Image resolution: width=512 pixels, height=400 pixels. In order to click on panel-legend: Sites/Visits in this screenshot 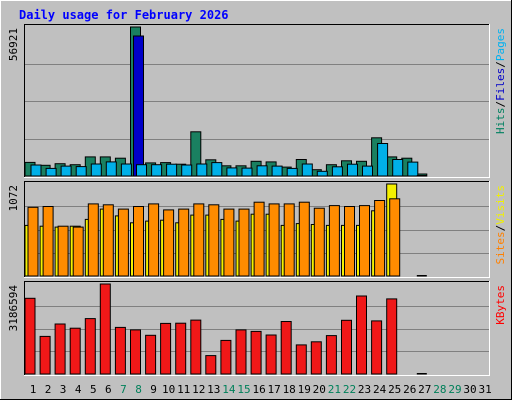, I will do `click(500, 225)`.